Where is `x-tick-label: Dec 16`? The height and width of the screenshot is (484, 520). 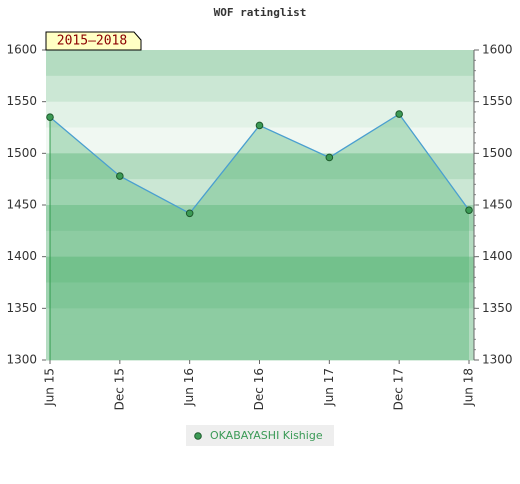 x-tick-label: Dec 16 is located at coordinates (259, 389).